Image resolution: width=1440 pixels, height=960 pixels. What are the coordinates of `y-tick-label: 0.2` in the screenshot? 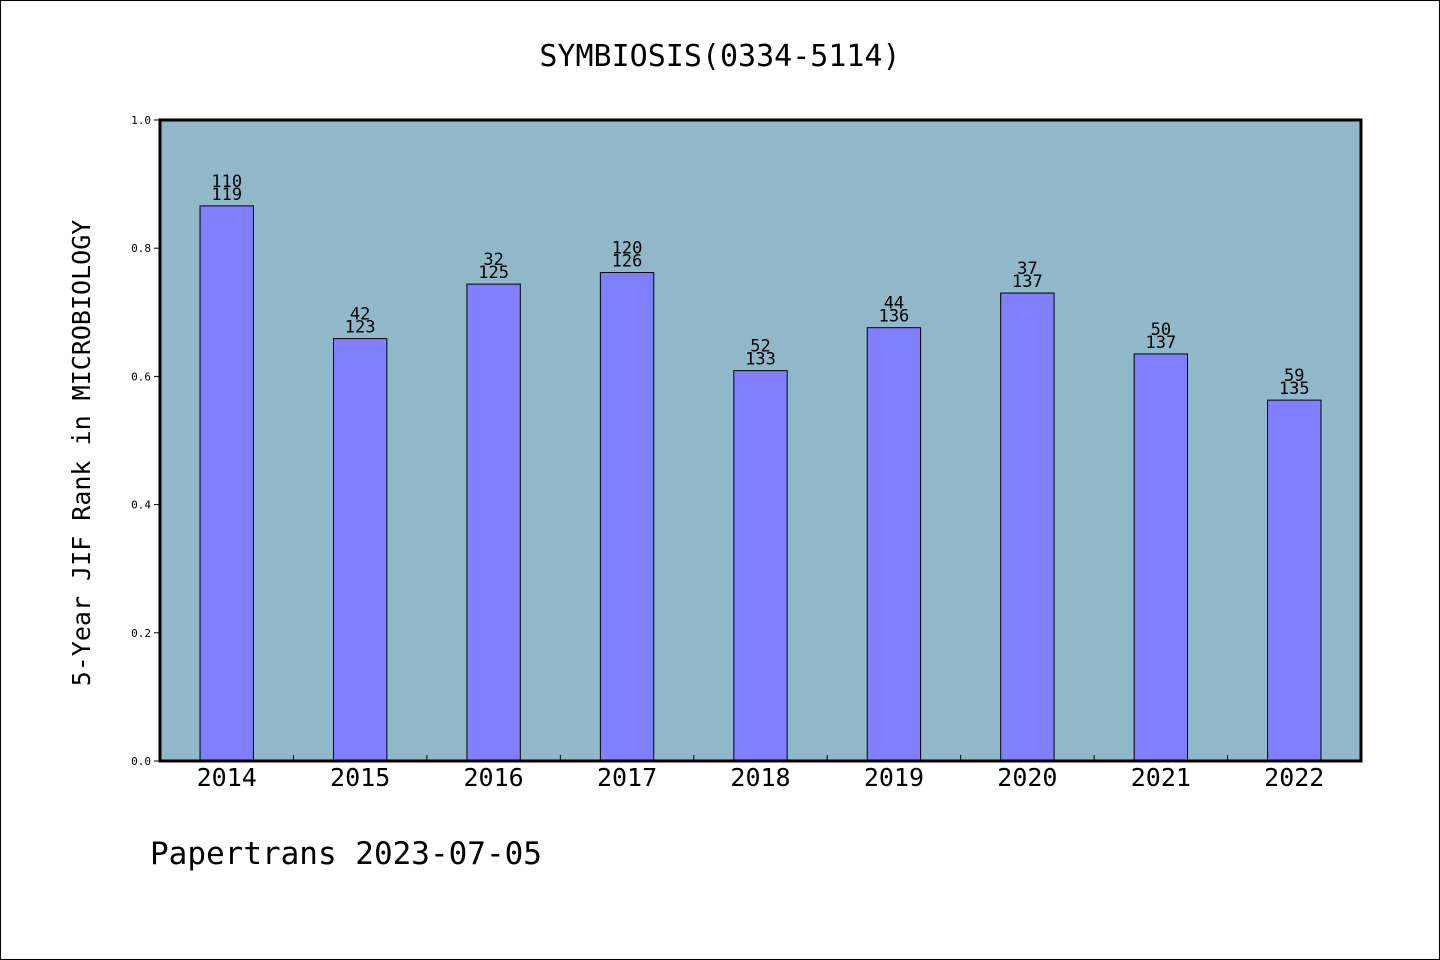 It's located at (141, 633).